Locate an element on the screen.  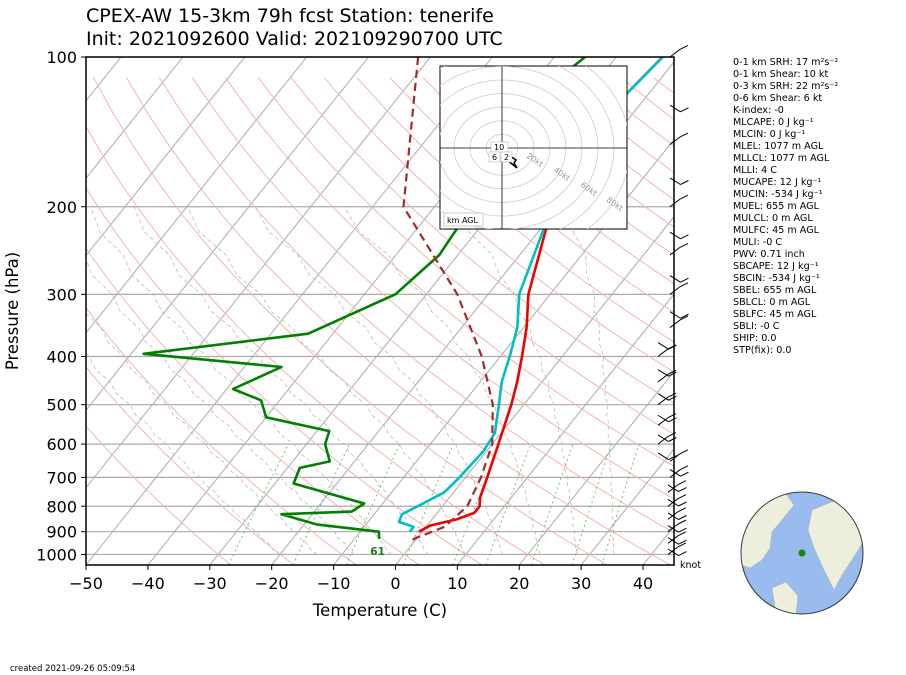
x-tick-label: 10 is located at coordinates (457, 583).